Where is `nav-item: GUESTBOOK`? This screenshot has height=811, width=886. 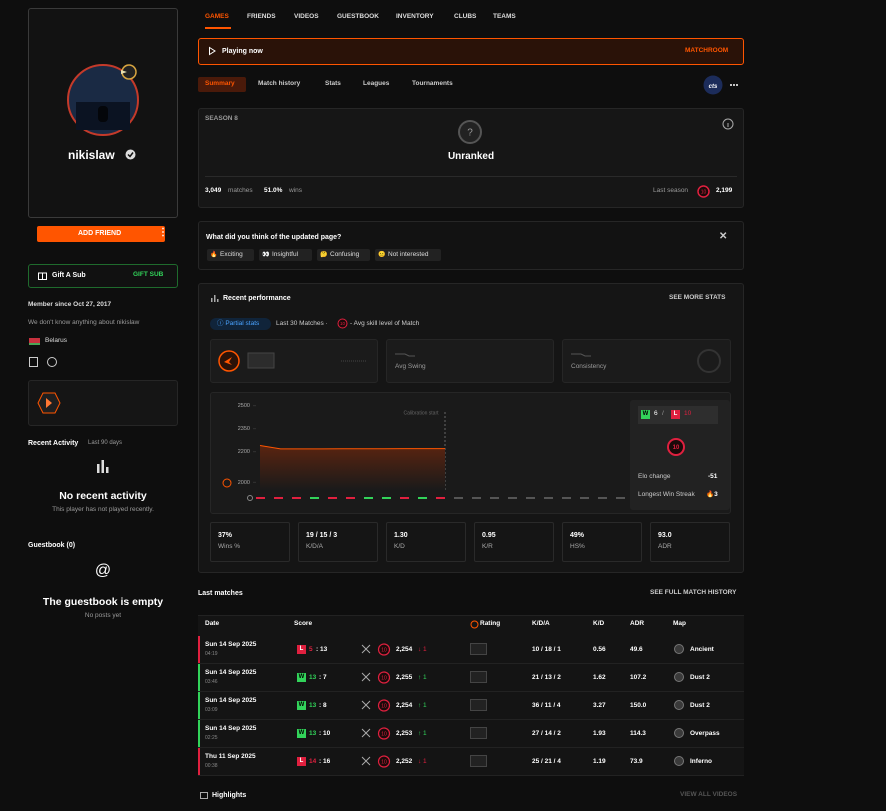
nav-item: GUESTBOOK is located at coordinates (358, 16).